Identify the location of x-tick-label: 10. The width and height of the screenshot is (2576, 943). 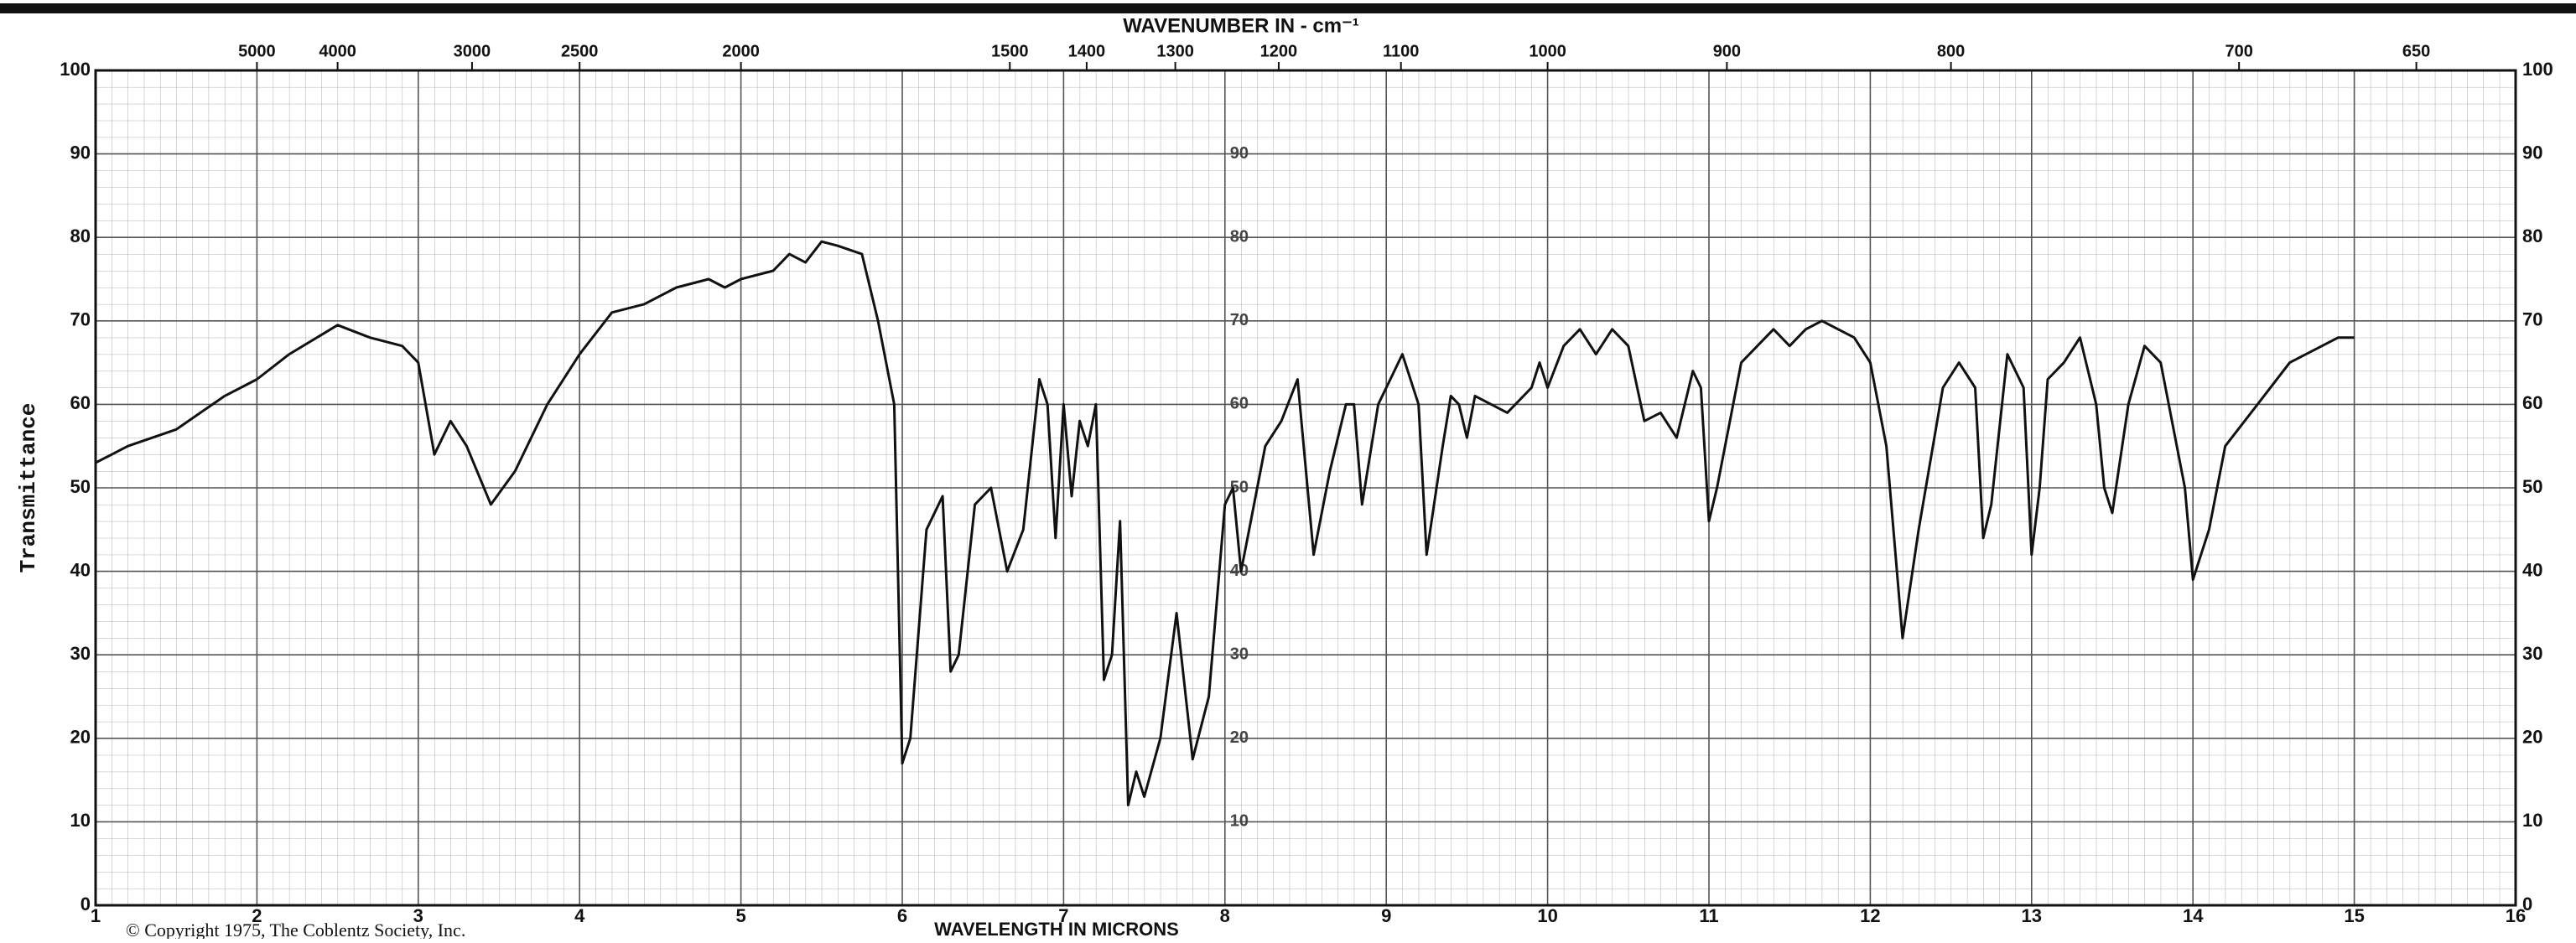
(1547, 915).